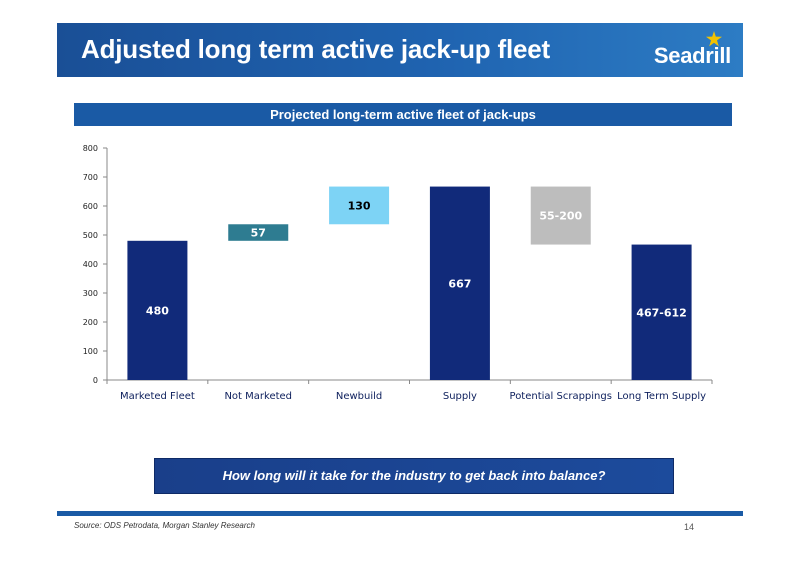 The image size is (800, 565). What do you see at coordinates (661, 396) in the screenshot?
I see `x-tick-label: Long Term Supply` at bounding box center [661, 396].